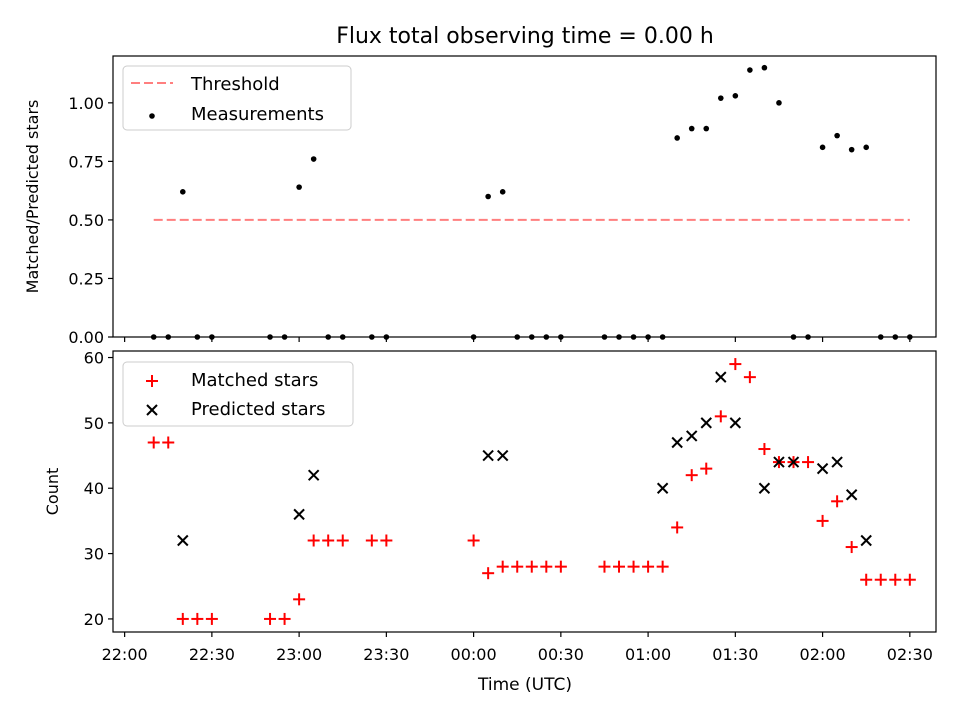 Image resolution: width=960 pixels, height=720 pixels. What do you see at coordinates (386, 654) in the screenshot?
I see `x-tick-label: 23:30` at bounding box center [386, 654].